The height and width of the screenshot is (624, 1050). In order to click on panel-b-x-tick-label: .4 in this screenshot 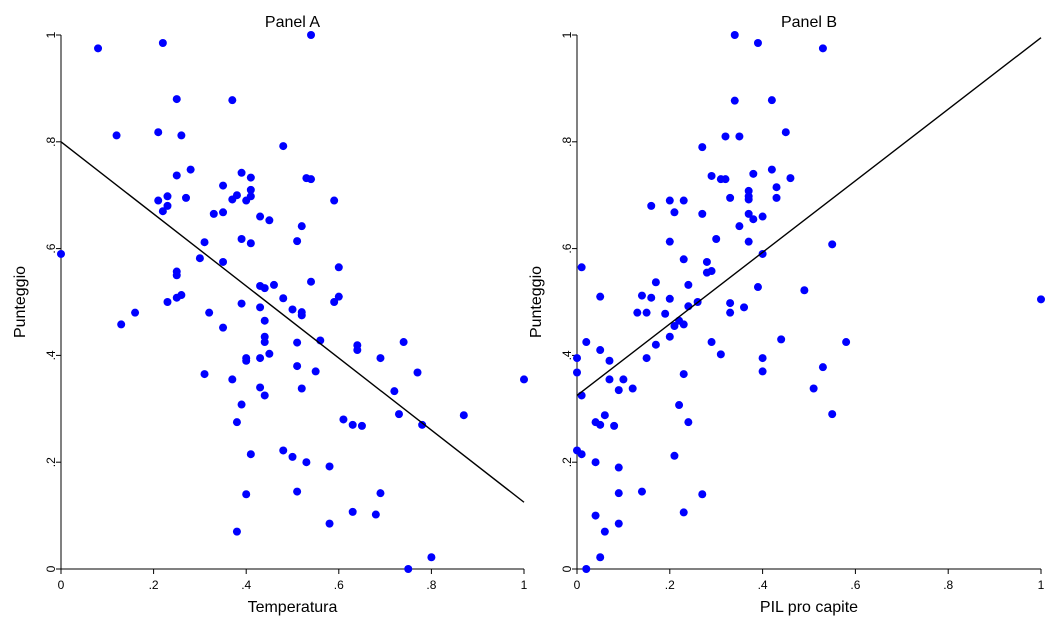, I will do `click(763, 585)`.